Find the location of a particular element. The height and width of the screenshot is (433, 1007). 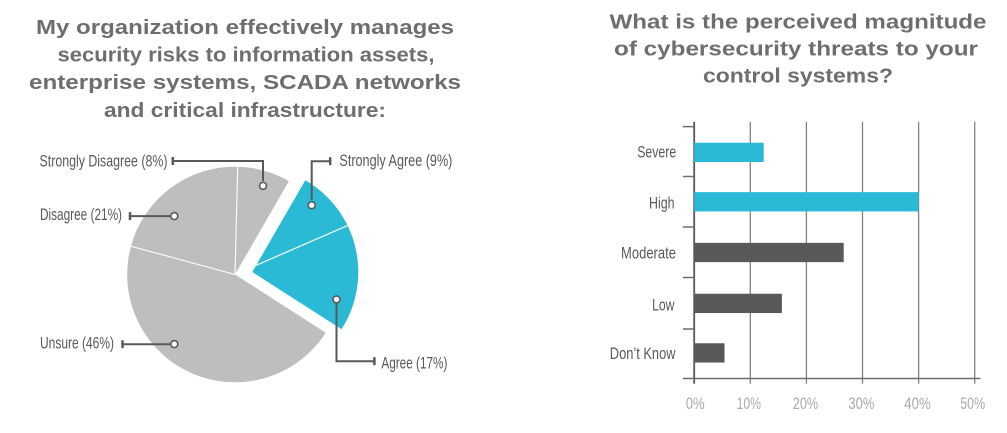

svg-text: High is located at coordinates (662, 204).